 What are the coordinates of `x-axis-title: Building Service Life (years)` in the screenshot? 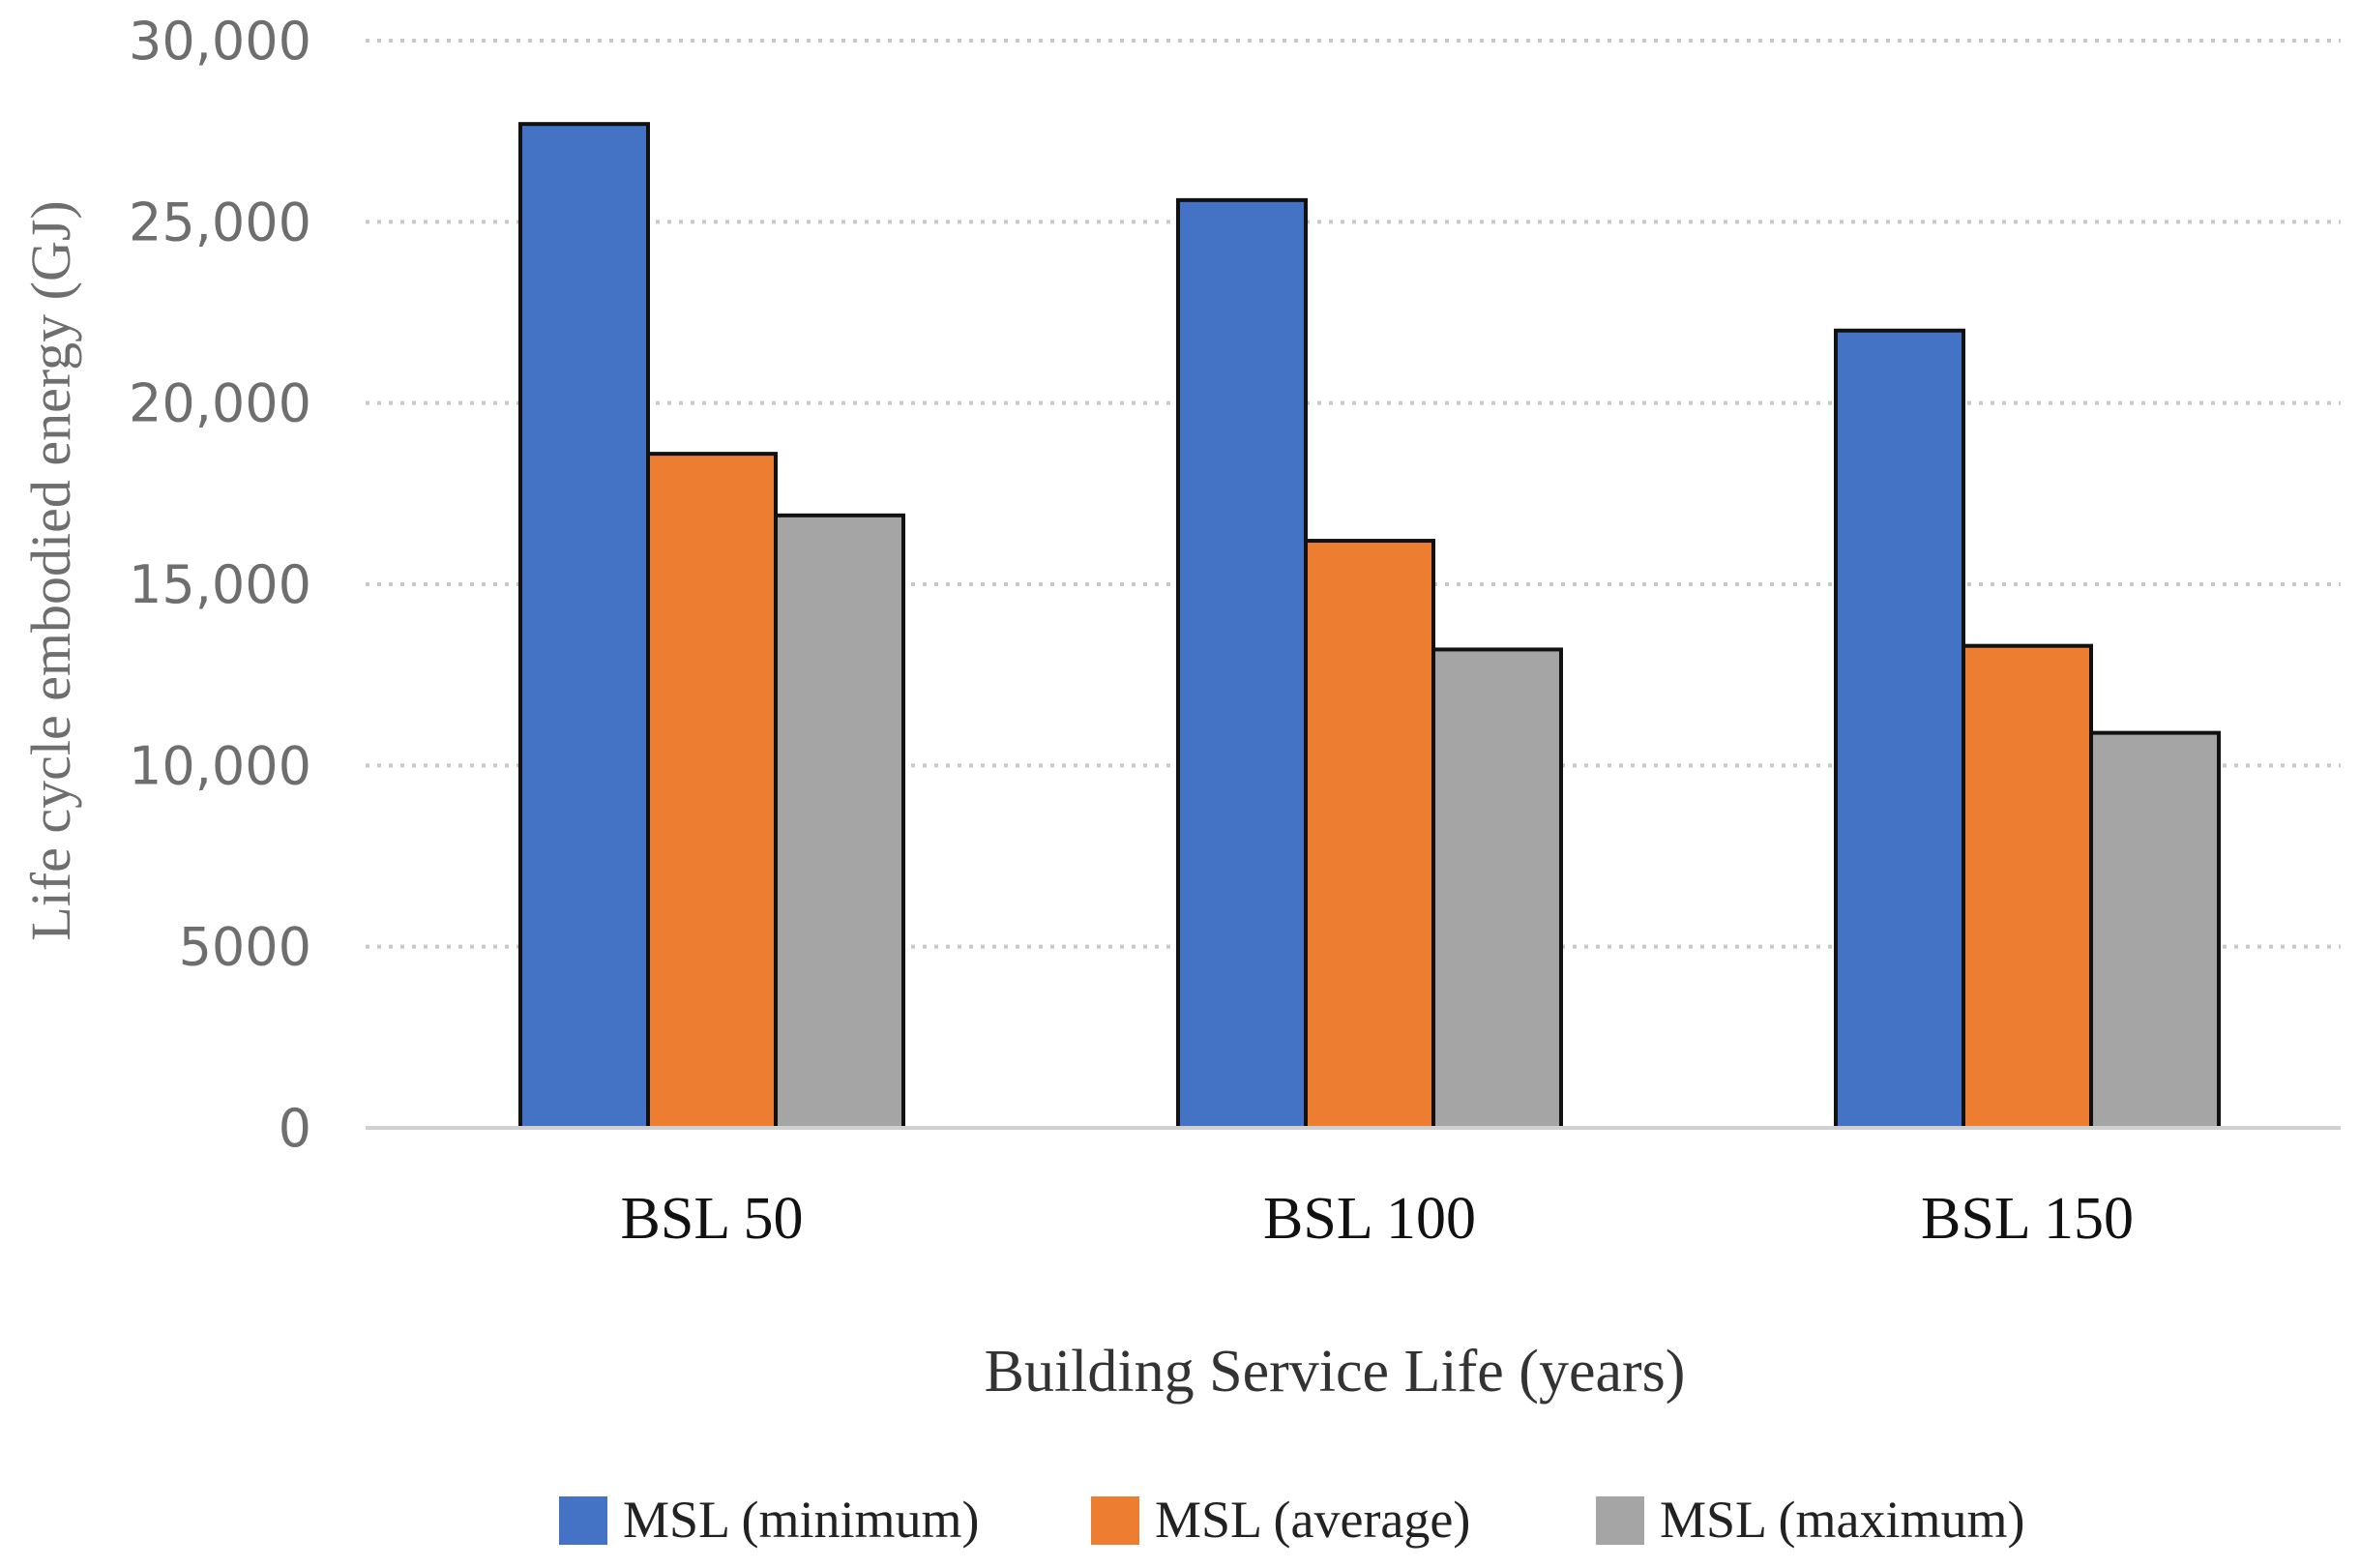 It's located at (1335, 1372).